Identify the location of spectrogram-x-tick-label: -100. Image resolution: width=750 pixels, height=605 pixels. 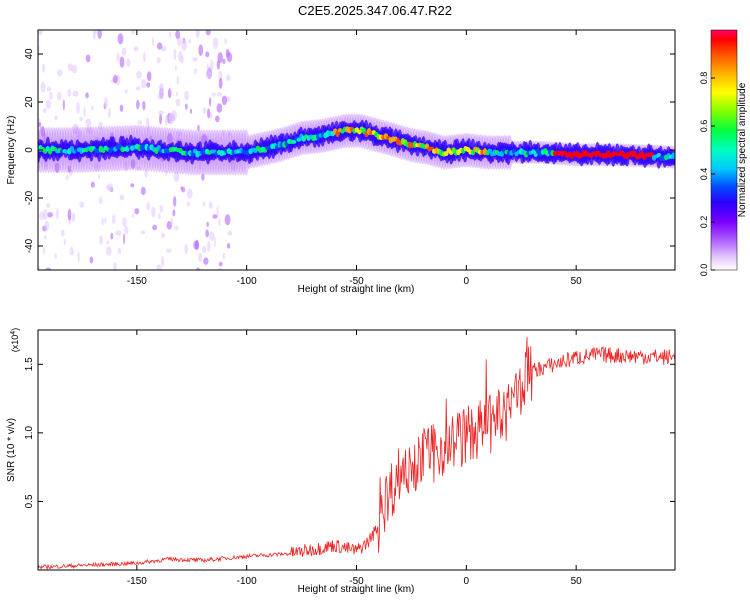
(247, 281).